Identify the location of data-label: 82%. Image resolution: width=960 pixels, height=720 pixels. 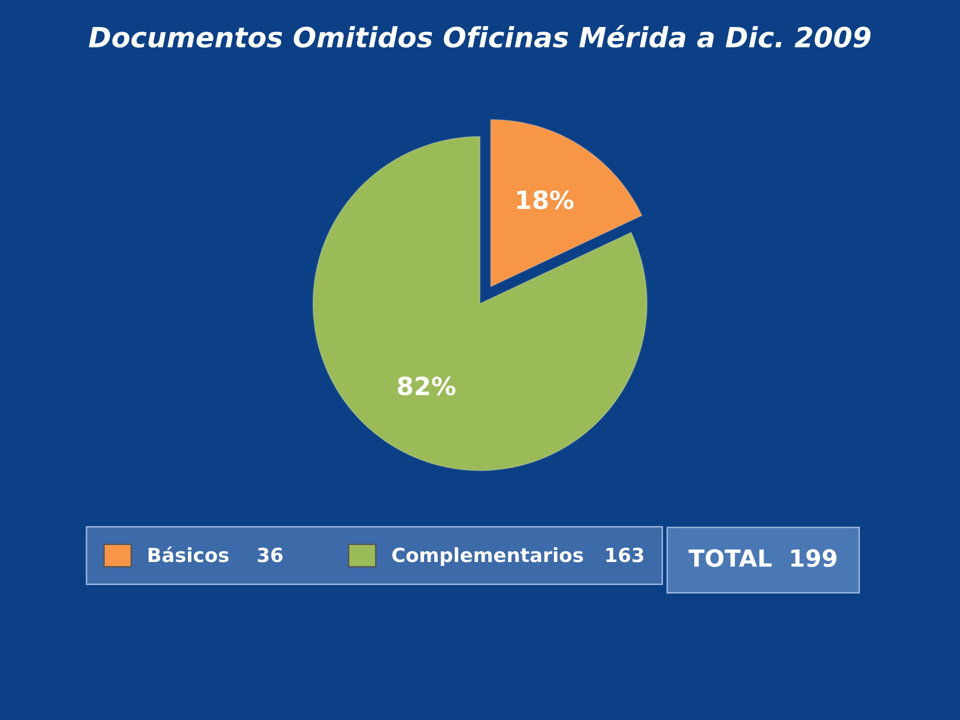
(427, 386).